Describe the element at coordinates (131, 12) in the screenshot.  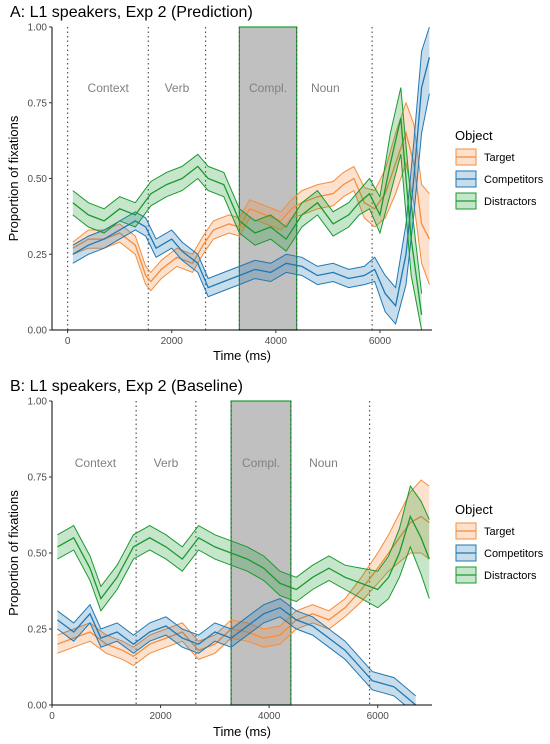
I see `panel-title: A: L1 speakers, Exp 2 (Prediction)` at that location.